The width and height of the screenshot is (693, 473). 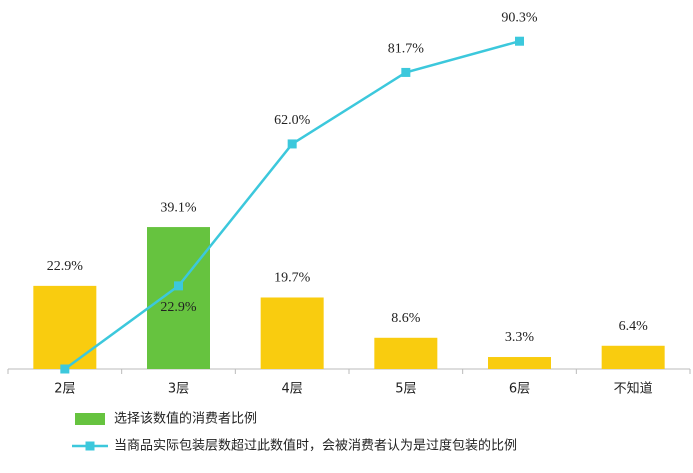 I want to click on line-value-label: 90.3%, so click(x=519, y=17).